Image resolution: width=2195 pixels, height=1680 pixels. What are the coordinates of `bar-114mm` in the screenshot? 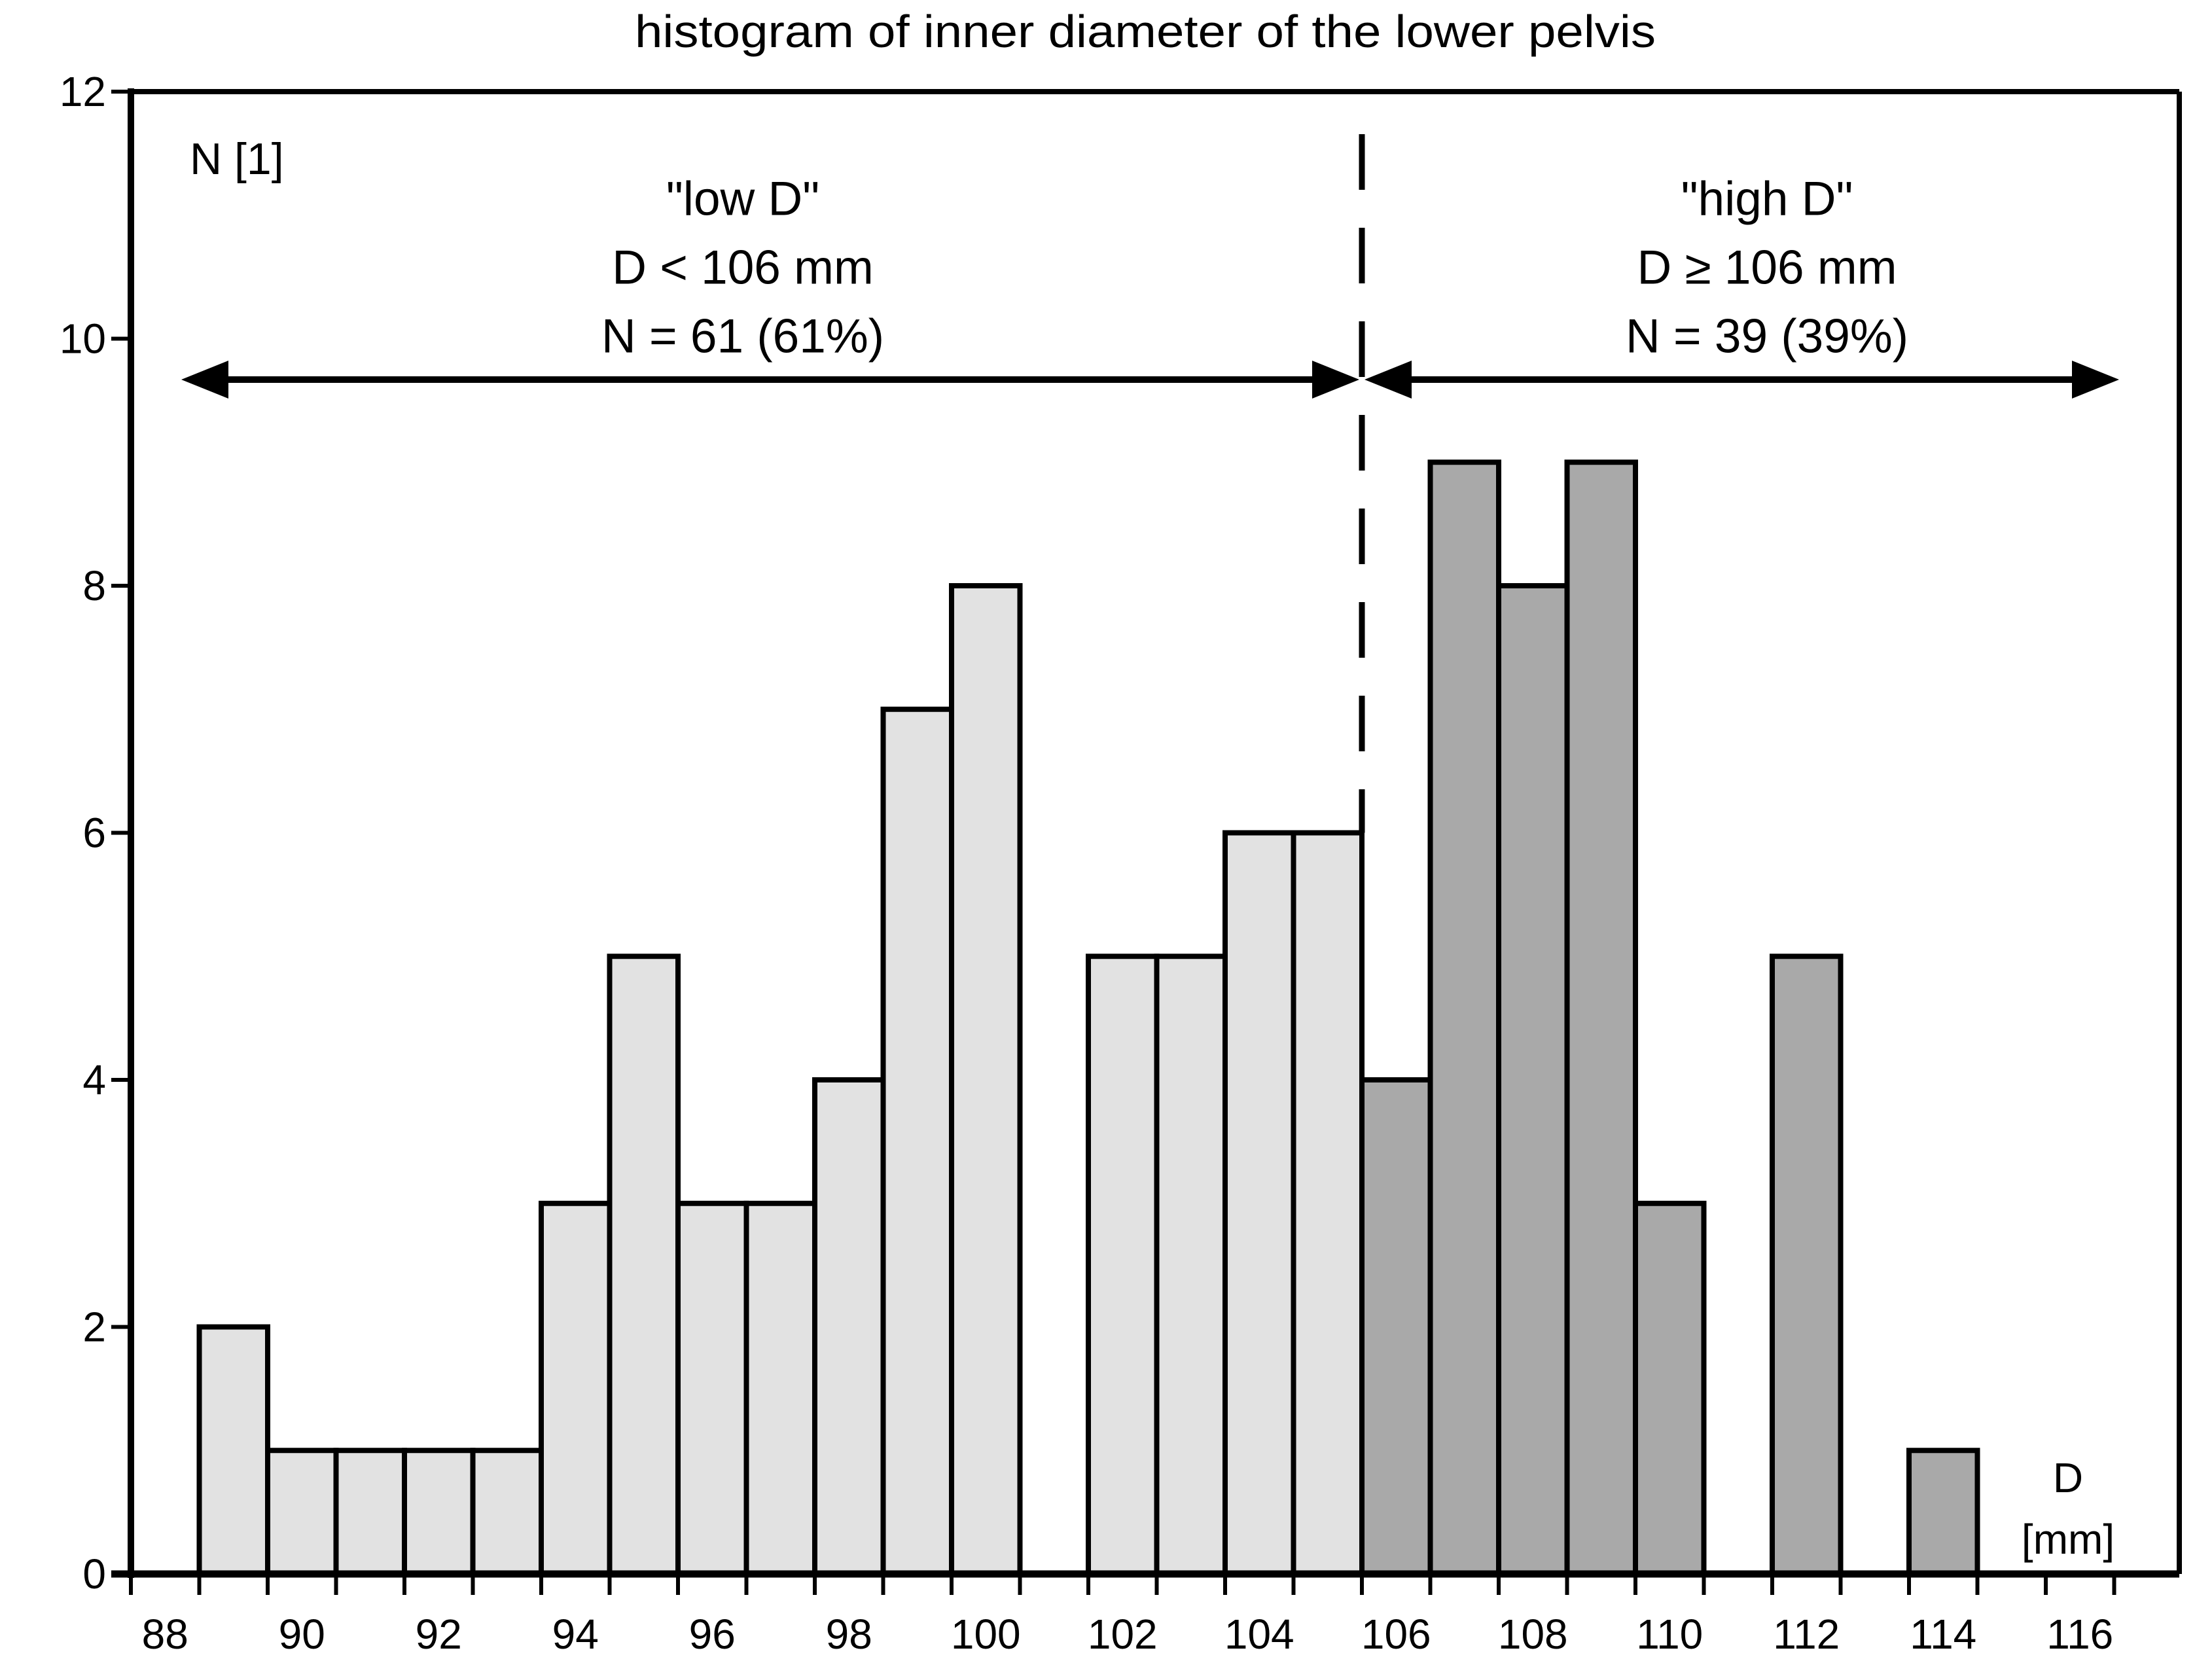 It's located at (1943, 1512).